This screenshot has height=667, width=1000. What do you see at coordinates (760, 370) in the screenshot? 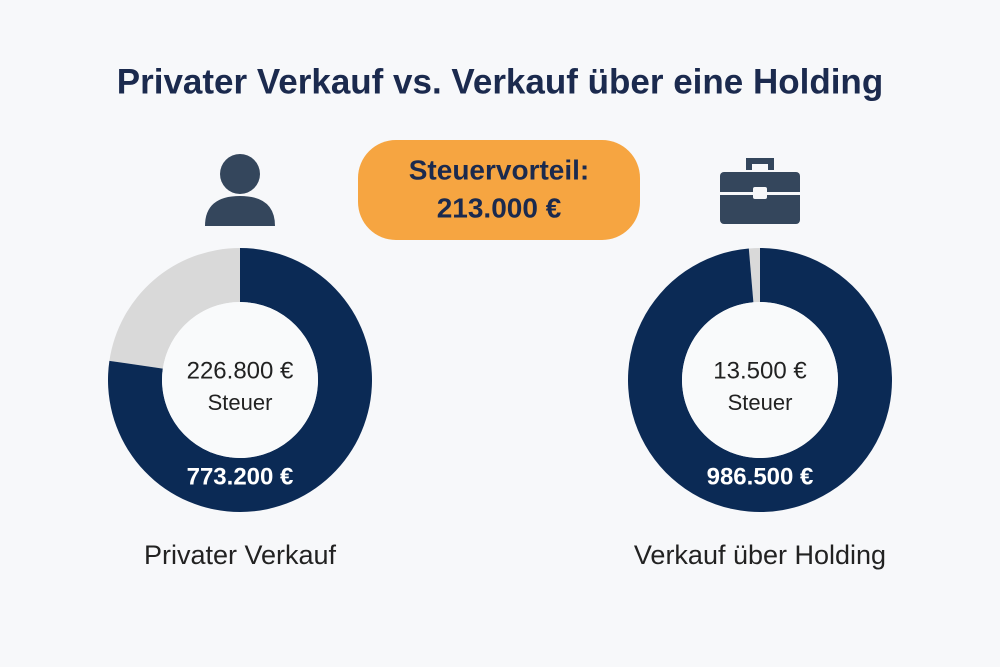
I see `tax-value-label: 13.500 €` at bounding box center [760, 370].